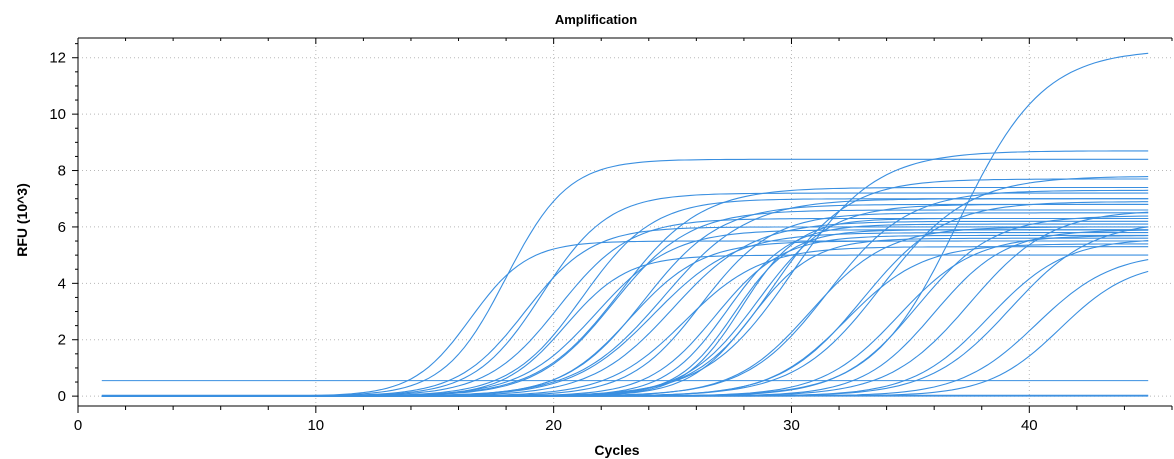 Image resolution: width=1174 pixels, height=459 pixels. I want to click on x-axis-label: Cycles, so click(616, 450).